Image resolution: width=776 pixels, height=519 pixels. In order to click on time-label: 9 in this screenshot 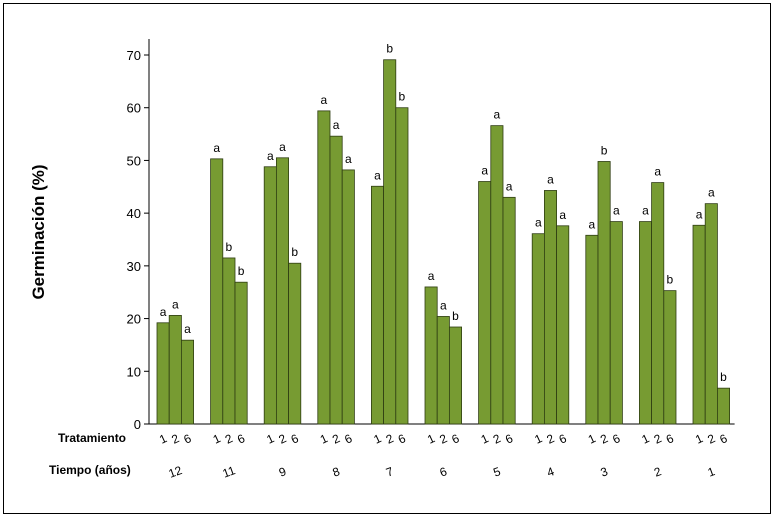, I will do `click(282, 472)`.